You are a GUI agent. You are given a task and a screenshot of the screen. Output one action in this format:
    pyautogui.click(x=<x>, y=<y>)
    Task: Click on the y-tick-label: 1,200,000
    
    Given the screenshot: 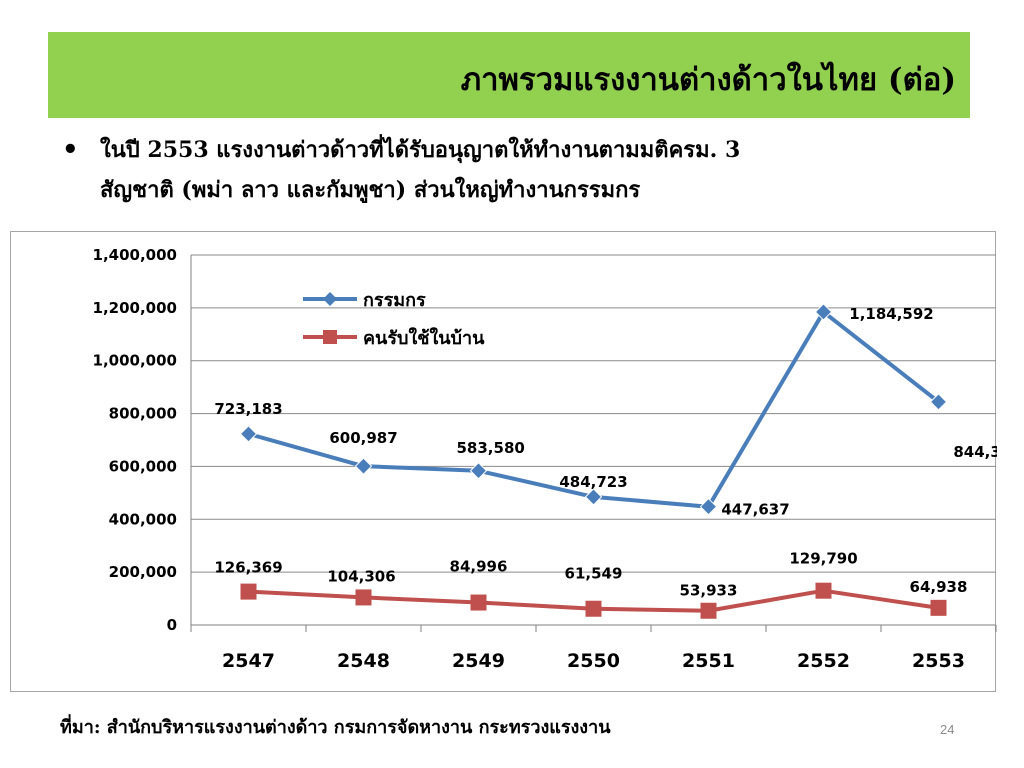 What is the action you would take?
    pyautogui.click(x=135, y=308)
    